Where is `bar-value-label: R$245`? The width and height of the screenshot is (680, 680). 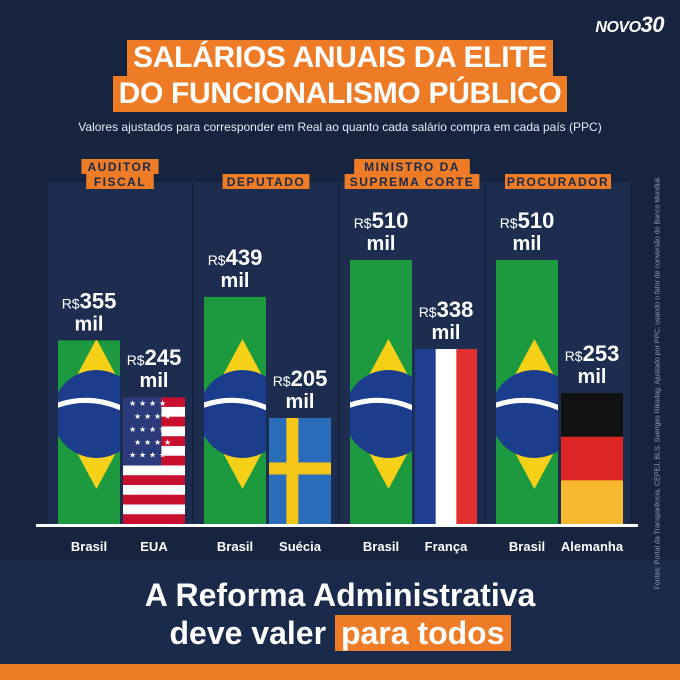 bar-value-label: R$245 is located at coordinates (154, 357).